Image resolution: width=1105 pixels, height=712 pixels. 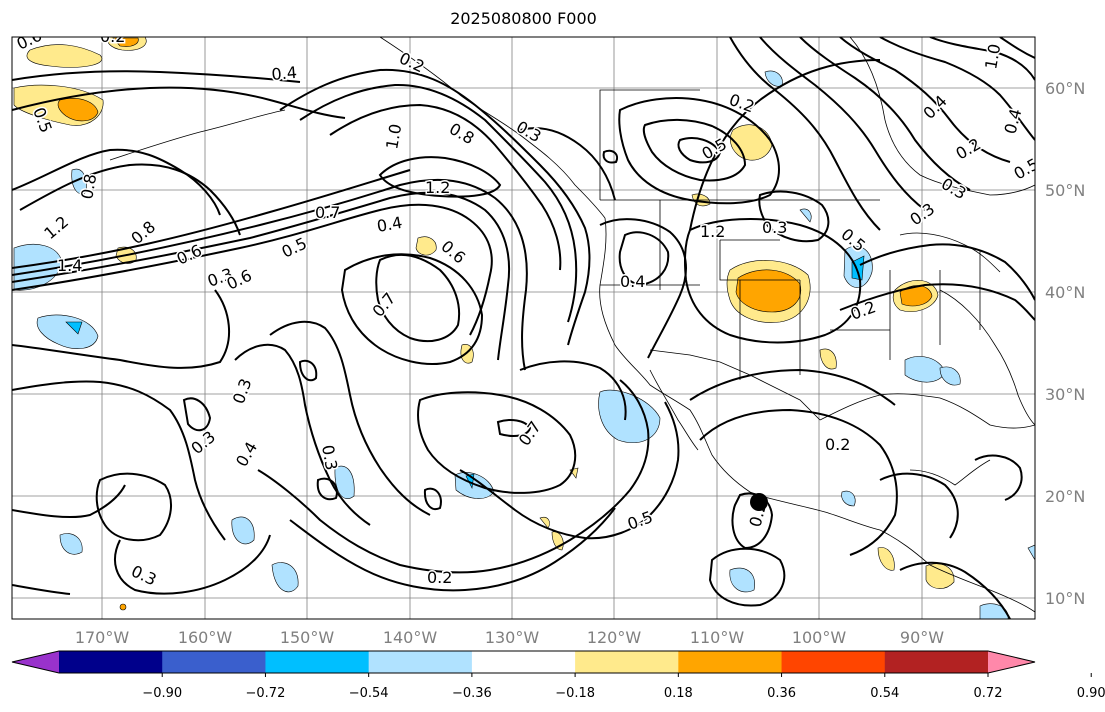 I want to click on border-alaska, so click(x=649, y=144).